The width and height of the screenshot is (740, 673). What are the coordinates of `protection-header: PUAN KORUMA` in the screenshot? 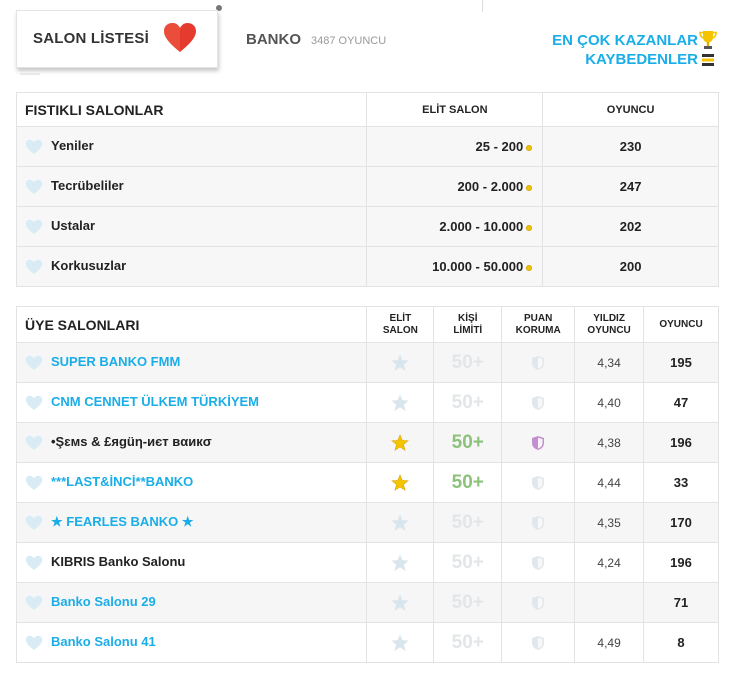 It's located at (538, 324).